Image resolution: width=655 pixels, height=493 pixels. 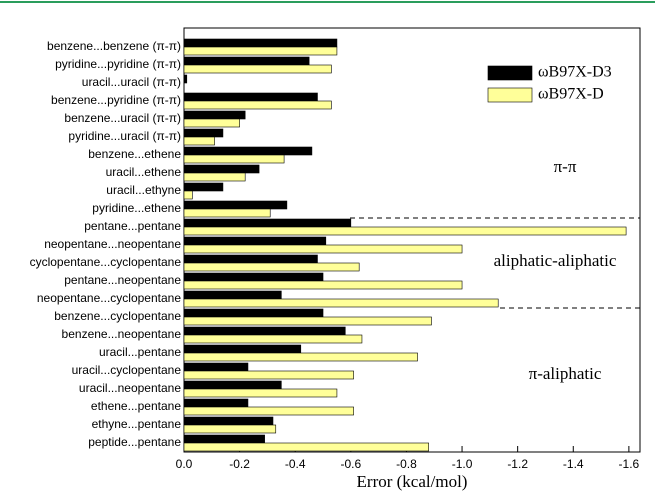 I want to click on y-tick-label: uracil...cyclopentane, so click(x=127, y=370).